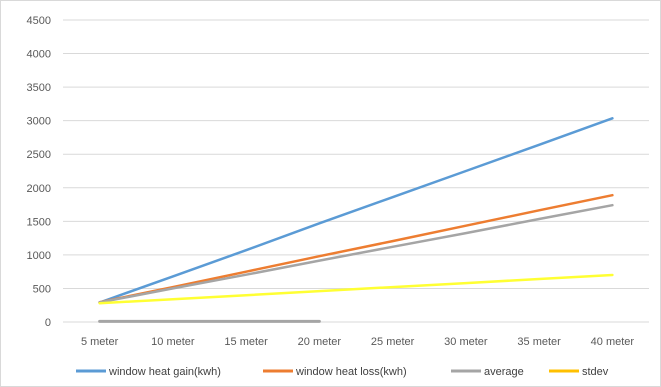  I want to click on y-tick-label: 4000, so click(39, 55).